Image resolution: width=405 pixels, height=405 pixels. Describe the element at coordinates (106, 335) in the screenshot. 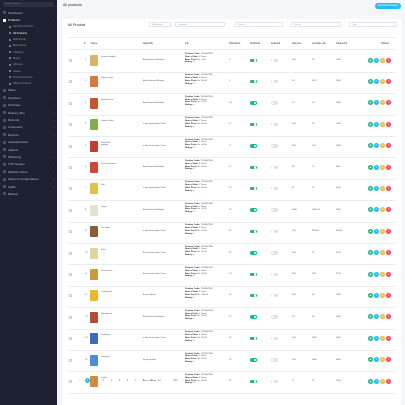

I see `product-name-link: Detergent` at that location.